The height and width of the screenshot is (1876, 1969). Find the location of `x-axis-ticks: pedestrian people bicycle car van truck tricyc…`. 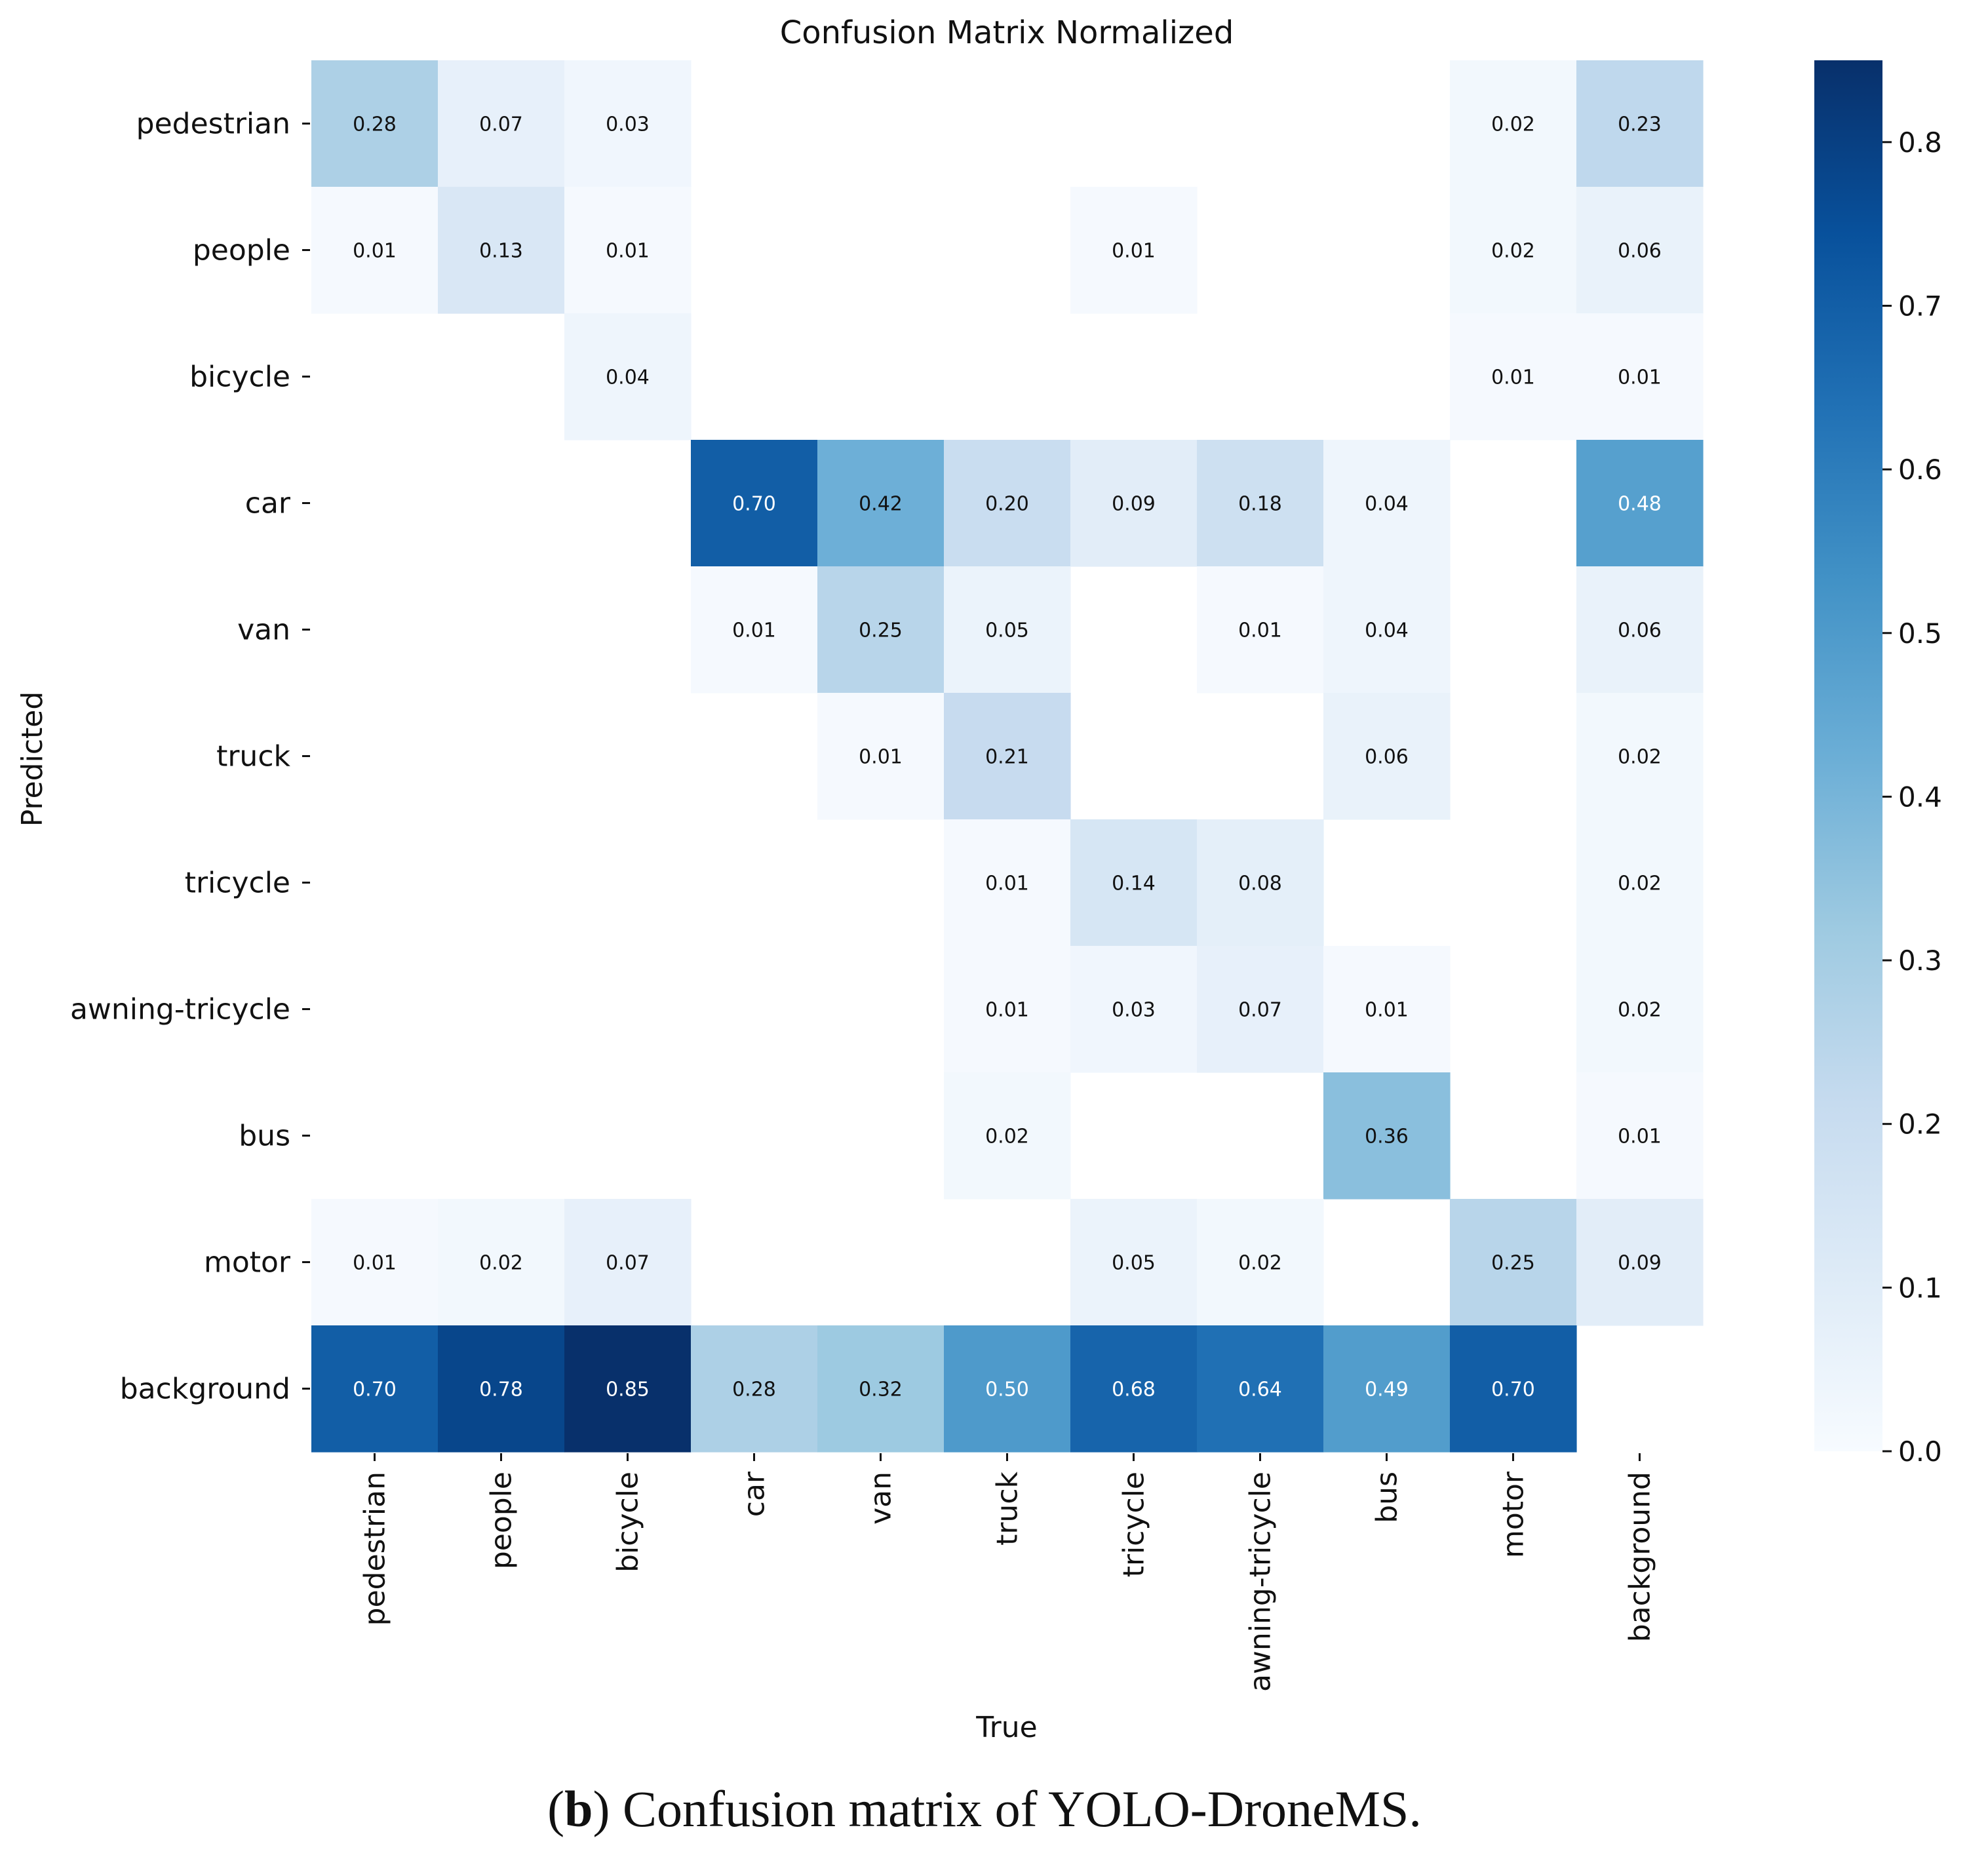

x-axis-ticks: pedestrian people bicycle car van truck tricyc… is located at coordinates (1008, 1572).